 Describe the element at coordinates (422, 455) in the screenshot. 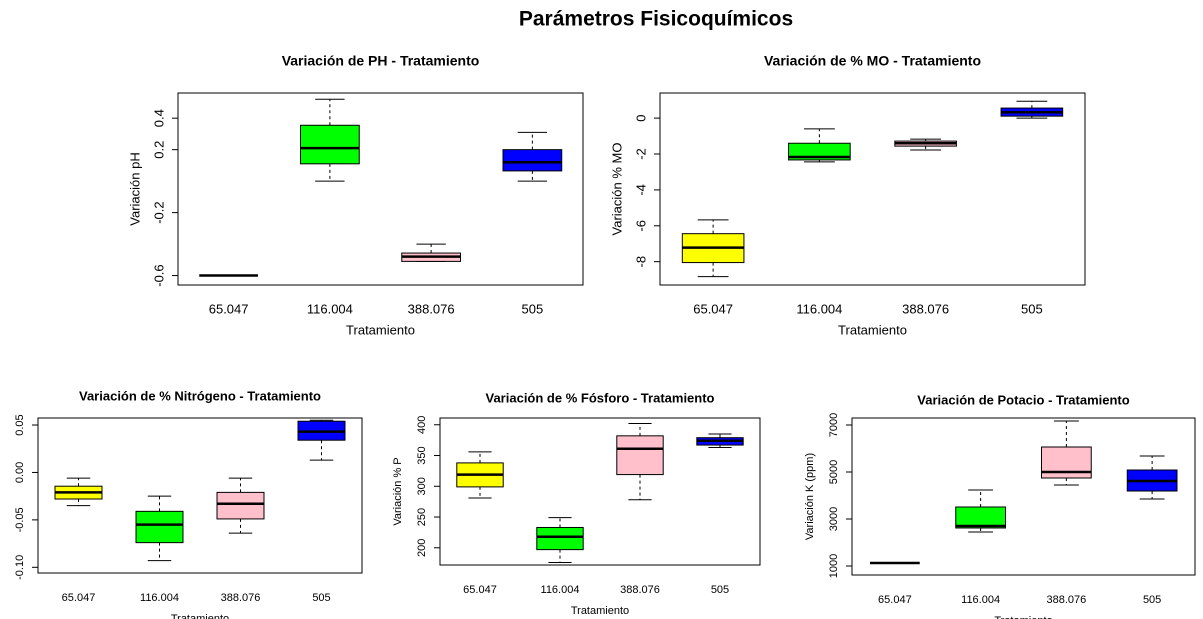

I see `y-tick-label: 350` at that location.